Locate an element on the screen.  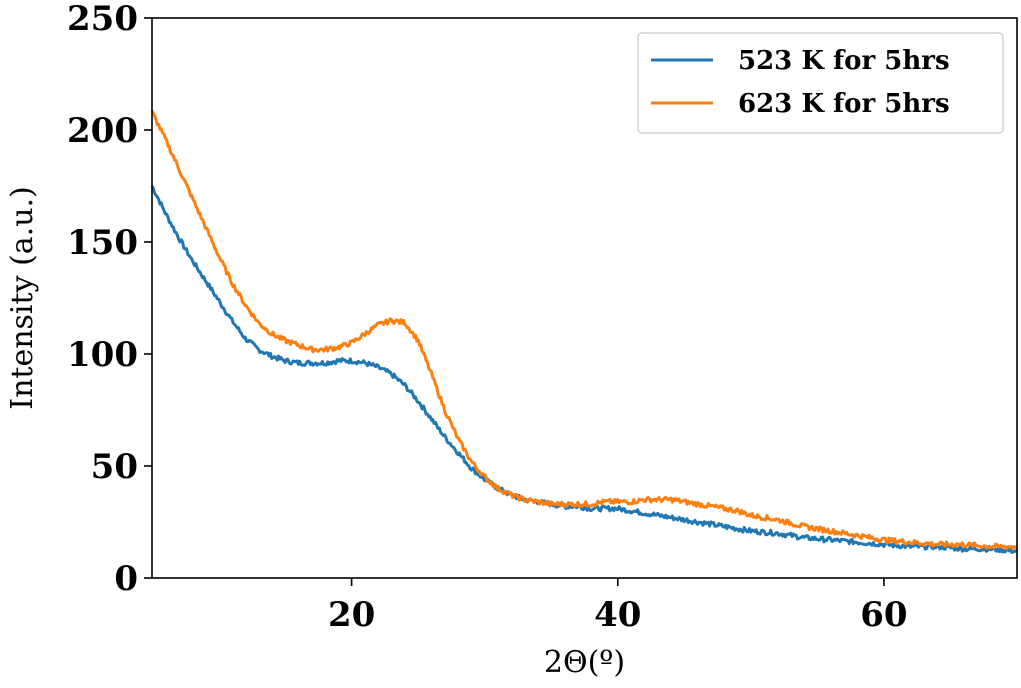
legend-label-623k: 623 K for 5hrs is located at coordinates (844, 104).